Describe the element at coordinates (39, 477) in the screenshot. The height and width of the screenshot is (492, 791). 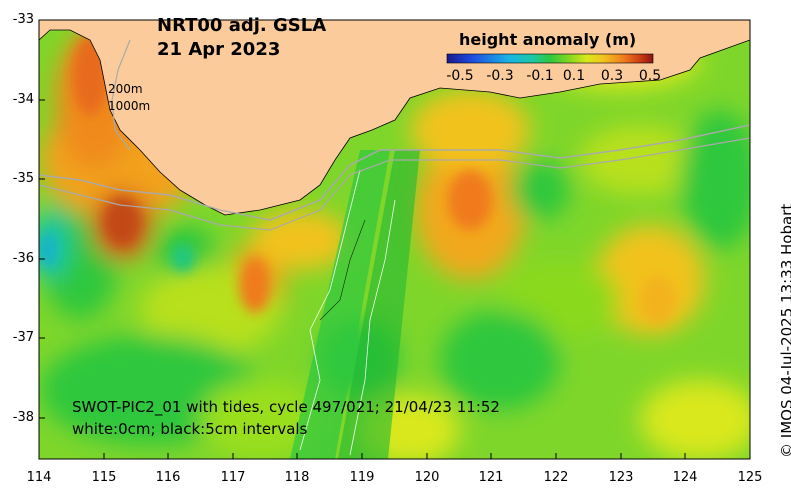
I see `x-tick-label: 114` at that location.